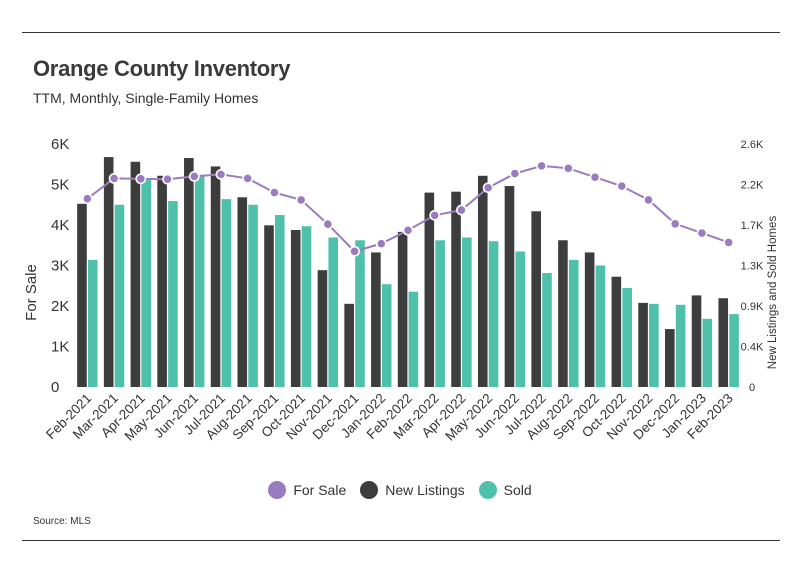  I want to click on y2-tick-label: 2.6K, so click(752, 145).